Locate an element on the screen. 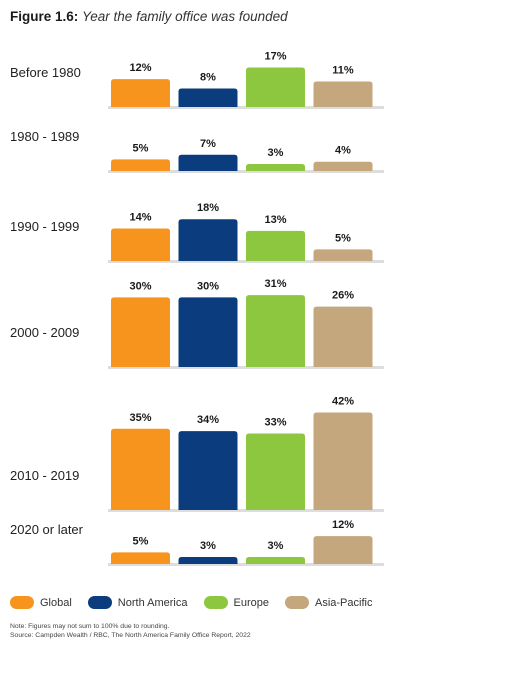 This screenshot has height=675, width=507. chart-legend: Global North America Europe Asia-Pacific is located at coordinates (199, 602).